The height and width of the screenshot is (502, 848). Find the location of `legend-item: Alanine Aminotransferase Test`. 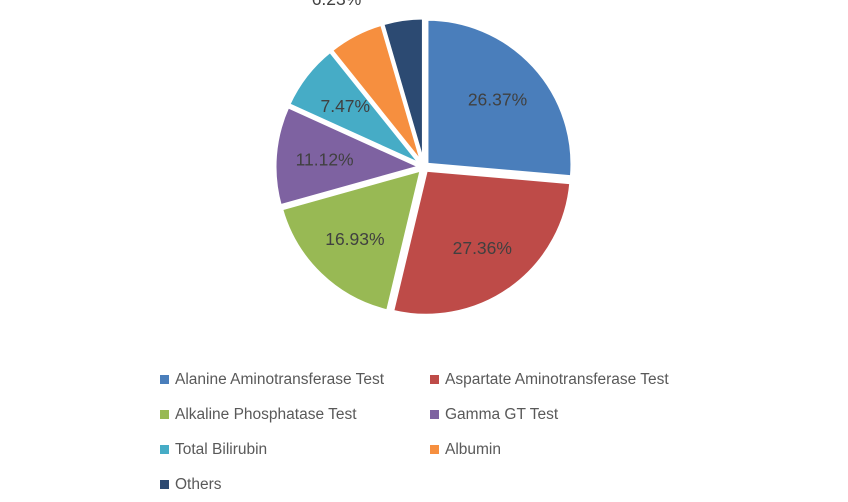

legend-item: Alanine Aminotransferase Test is located at coordinates (295, 380).